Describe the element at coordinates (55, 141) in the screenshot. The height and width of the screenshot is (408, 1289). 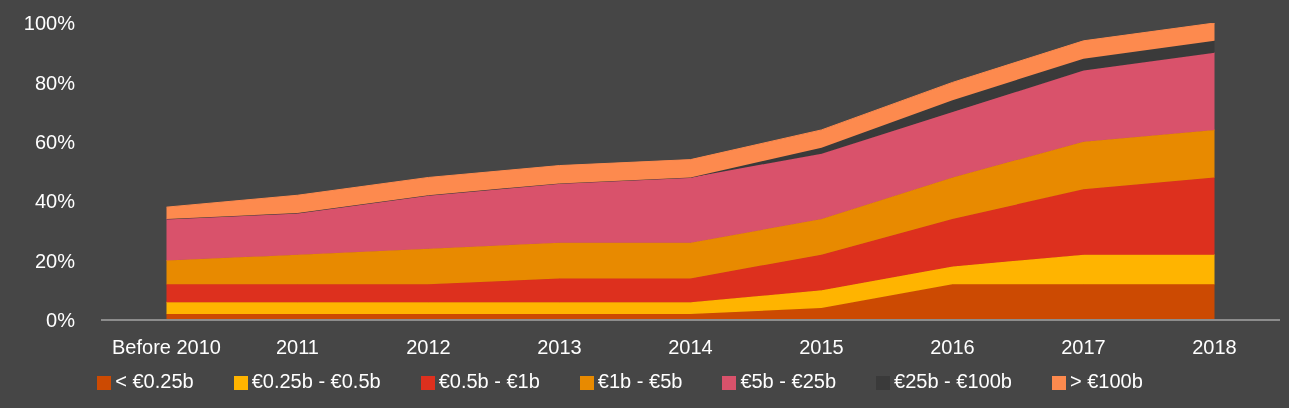
I see `y-tick-label: 60%` at that location.